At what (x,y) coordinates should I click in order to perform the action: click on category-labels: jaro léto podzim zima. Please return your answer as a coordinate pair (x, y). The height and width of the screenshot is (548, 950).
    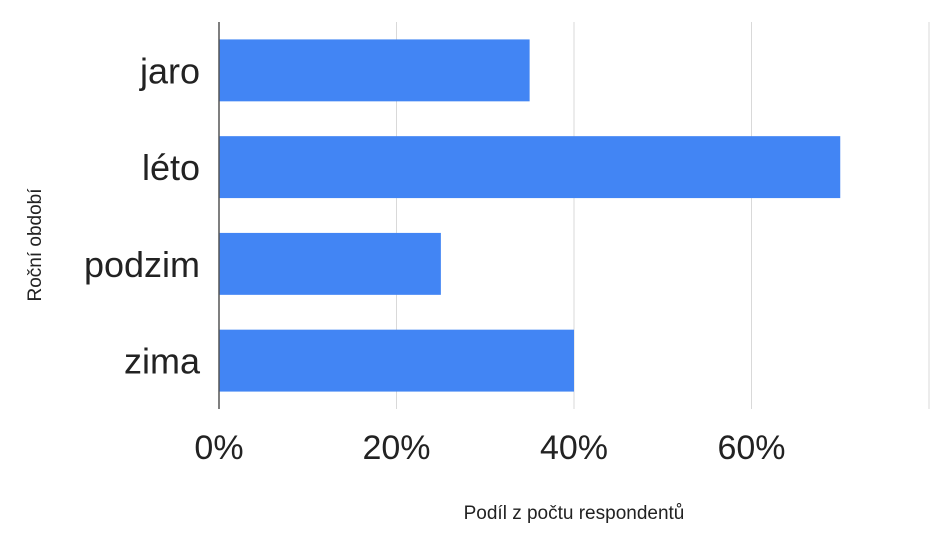
    Looking at the image, I should click on (142, 215).